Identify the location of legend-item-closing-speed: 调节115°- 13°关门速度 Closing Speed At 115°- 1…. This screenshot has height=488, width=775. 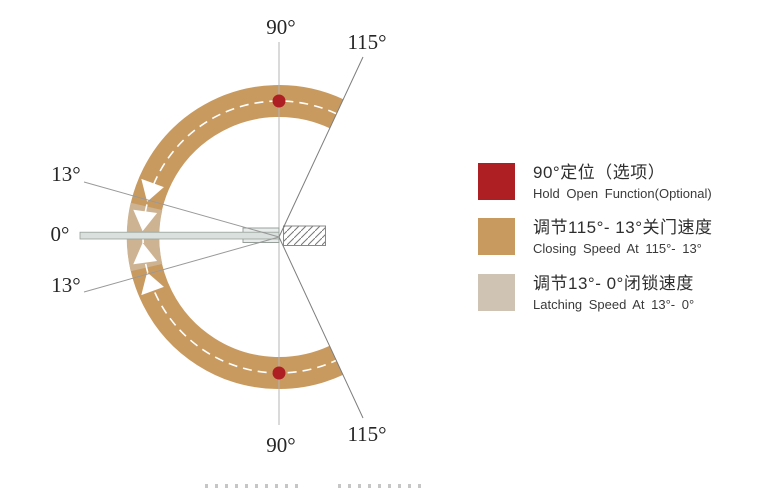
(595, 237).